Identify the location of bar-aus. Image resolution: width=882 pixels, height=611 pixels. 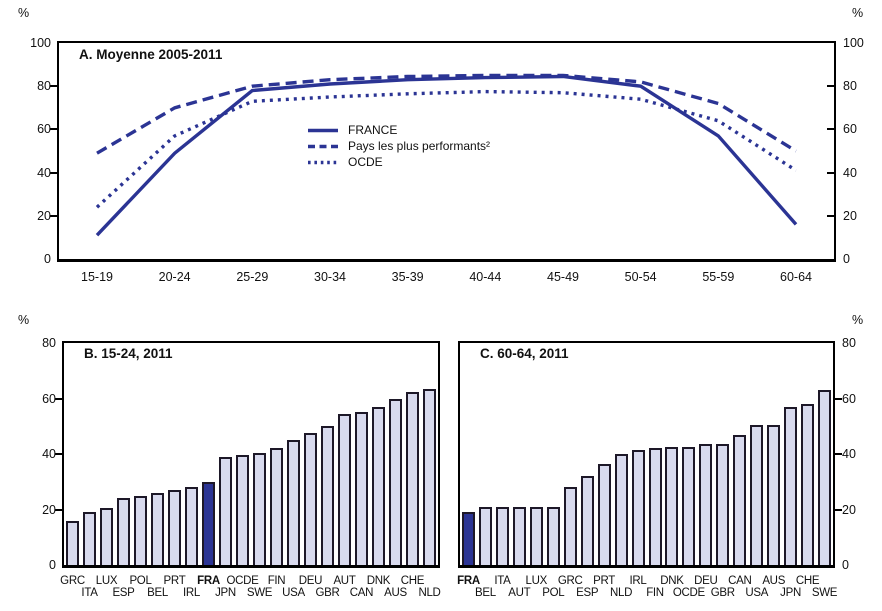
(395, 481).